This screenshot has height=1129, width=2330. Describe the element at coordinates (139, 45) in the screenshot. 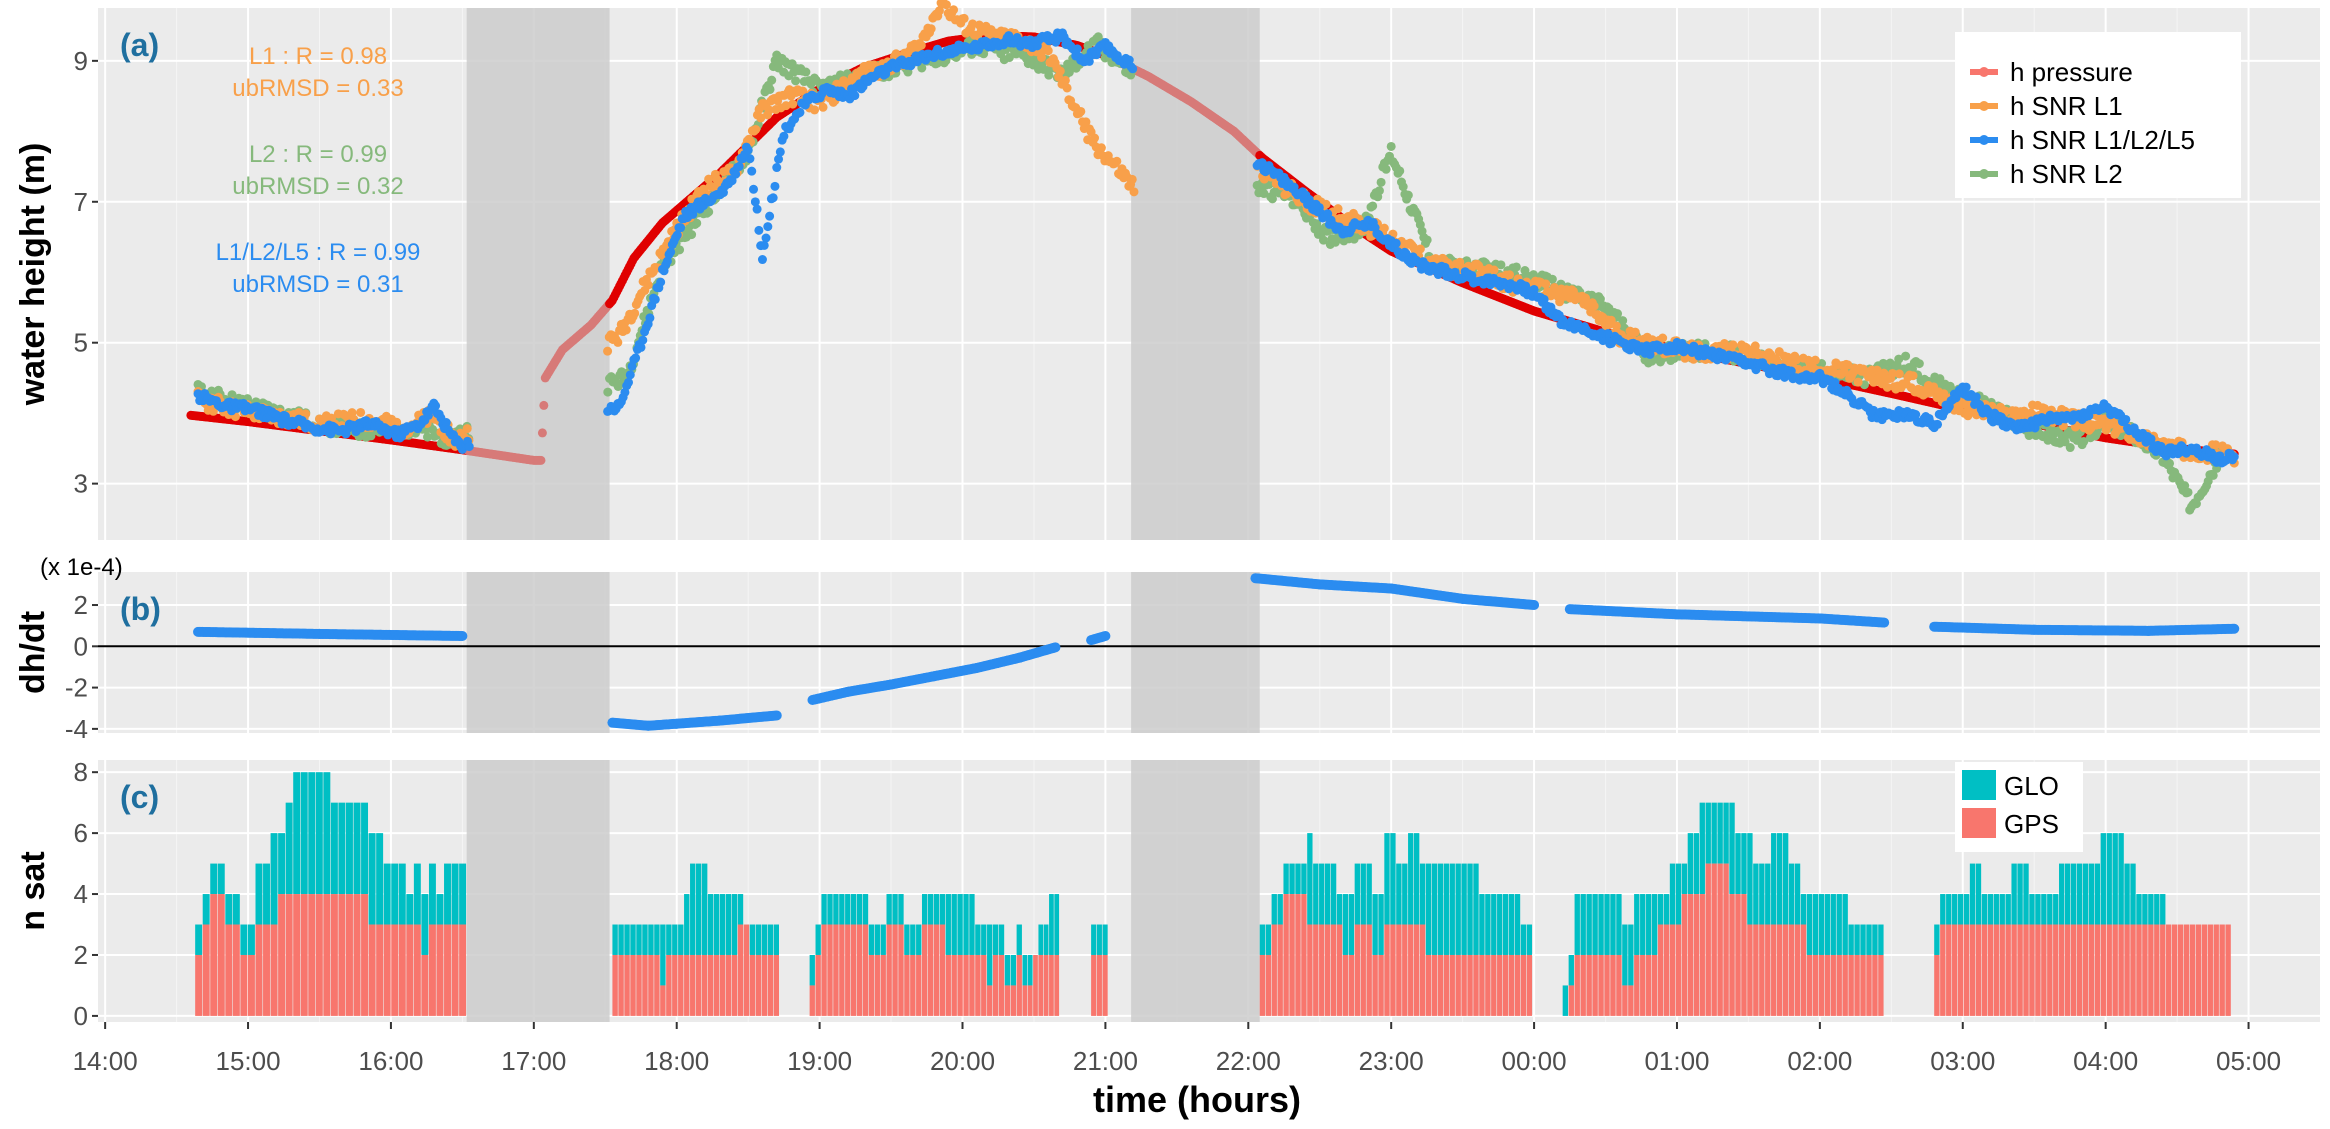

I see `panel-label: (a)` at that location.